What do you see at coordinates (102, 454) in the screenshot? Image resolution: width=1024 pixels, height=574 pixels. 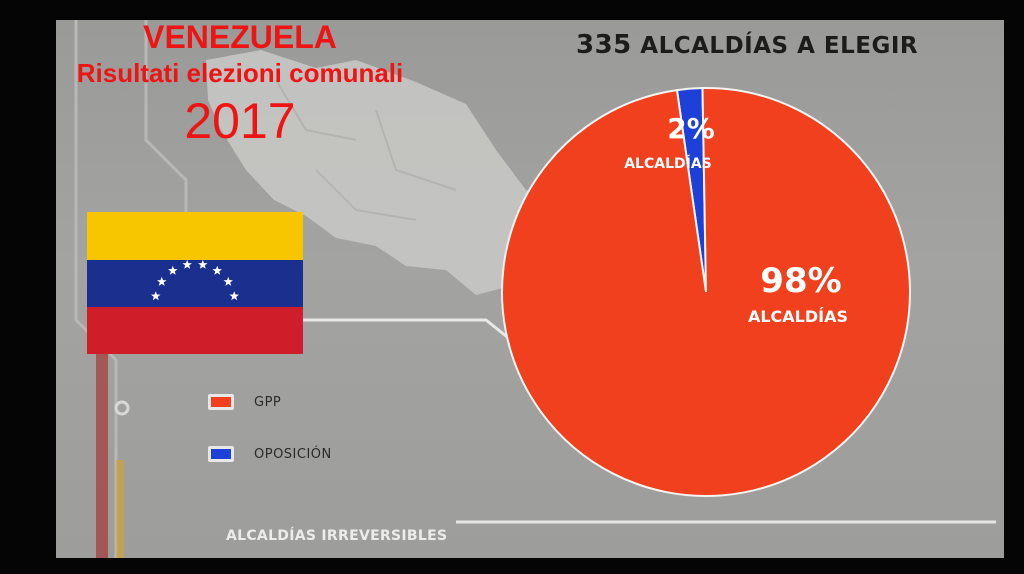 I see `accent-stripe-red` at bounding box center [102, 454].